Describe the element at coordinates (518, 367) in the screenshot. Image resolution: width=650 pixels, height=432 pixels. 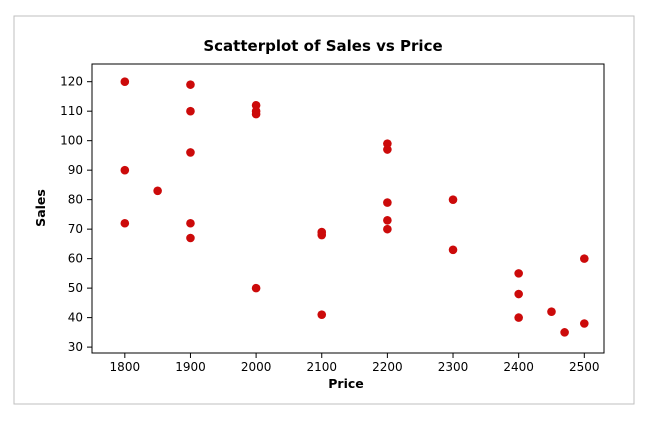
I see `x-tick-label: 2400` at that location.